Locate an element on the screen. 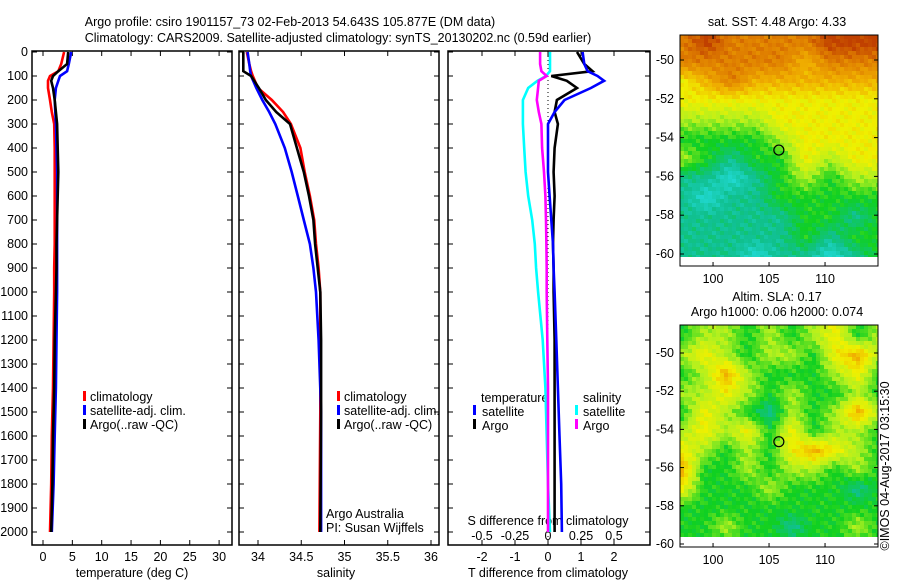  depth-tick-label: 1800 is located at coordinates (14, 484).